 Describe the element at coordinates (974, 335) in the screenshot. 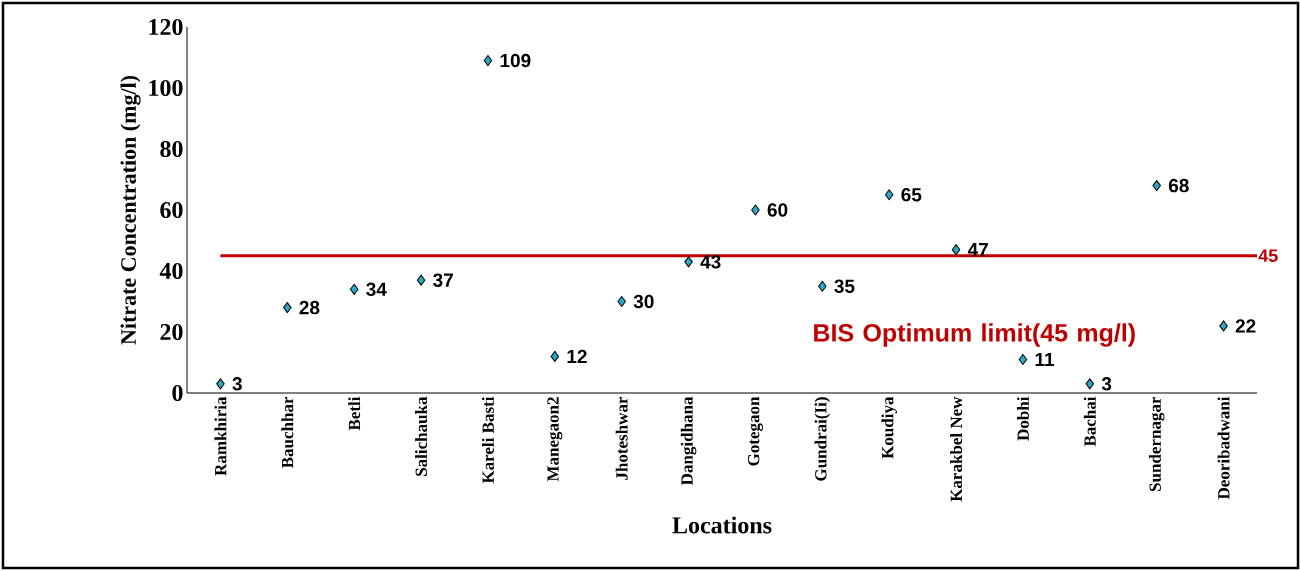

I see `annotation: BIS Optimum limit(45 mg/l)` at that location.